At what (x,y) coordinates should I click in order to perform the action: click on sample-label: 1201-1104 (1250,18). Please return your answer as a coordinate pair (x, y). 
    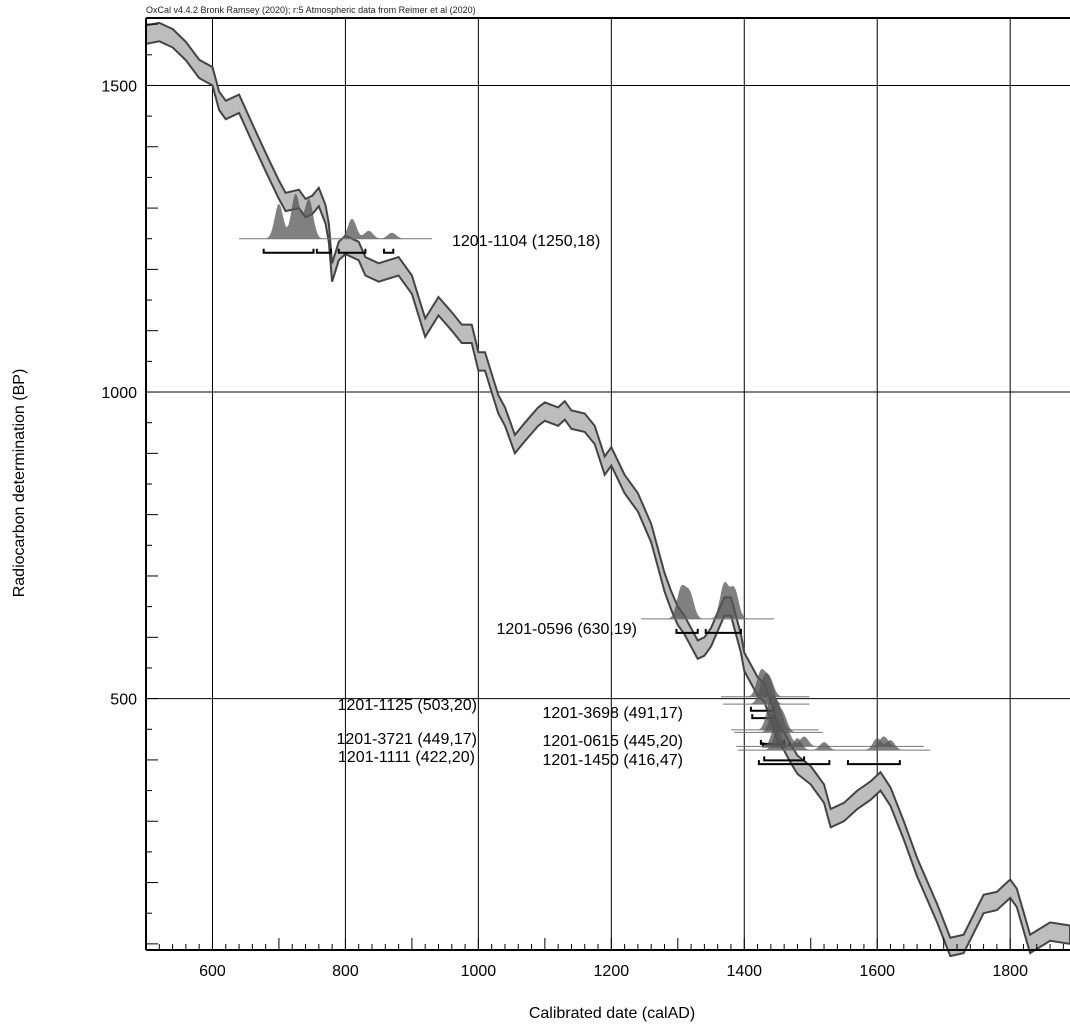
    Looking at the image, I should click on (526, 241).